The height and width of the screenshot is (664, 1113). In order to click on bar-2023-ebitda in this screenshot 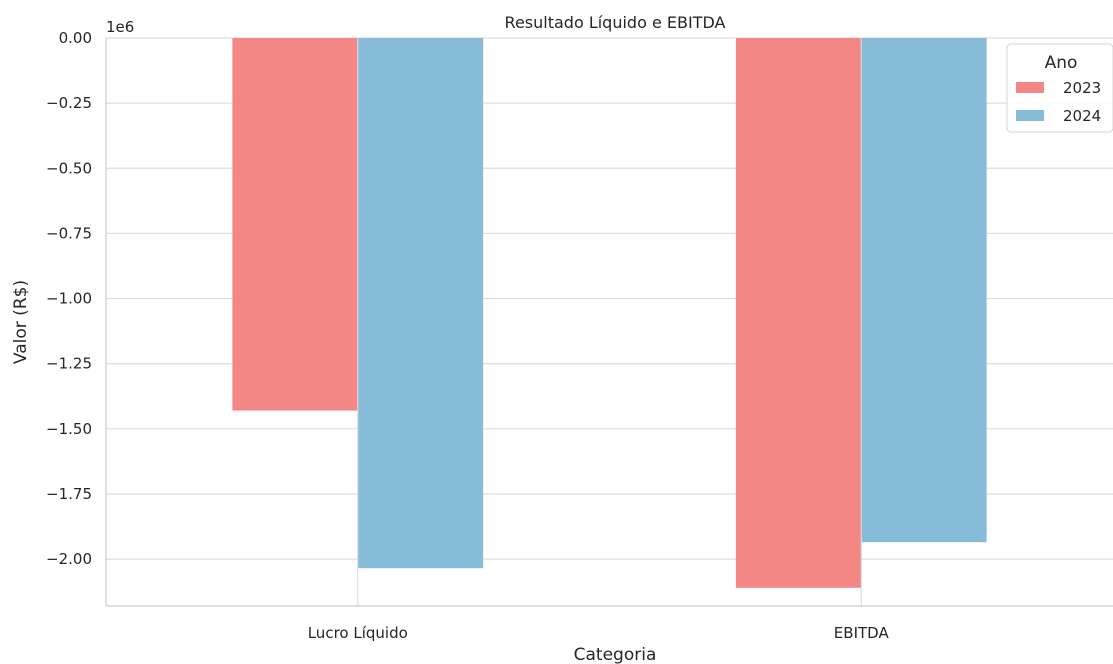, I will do `click(798, 313)`.